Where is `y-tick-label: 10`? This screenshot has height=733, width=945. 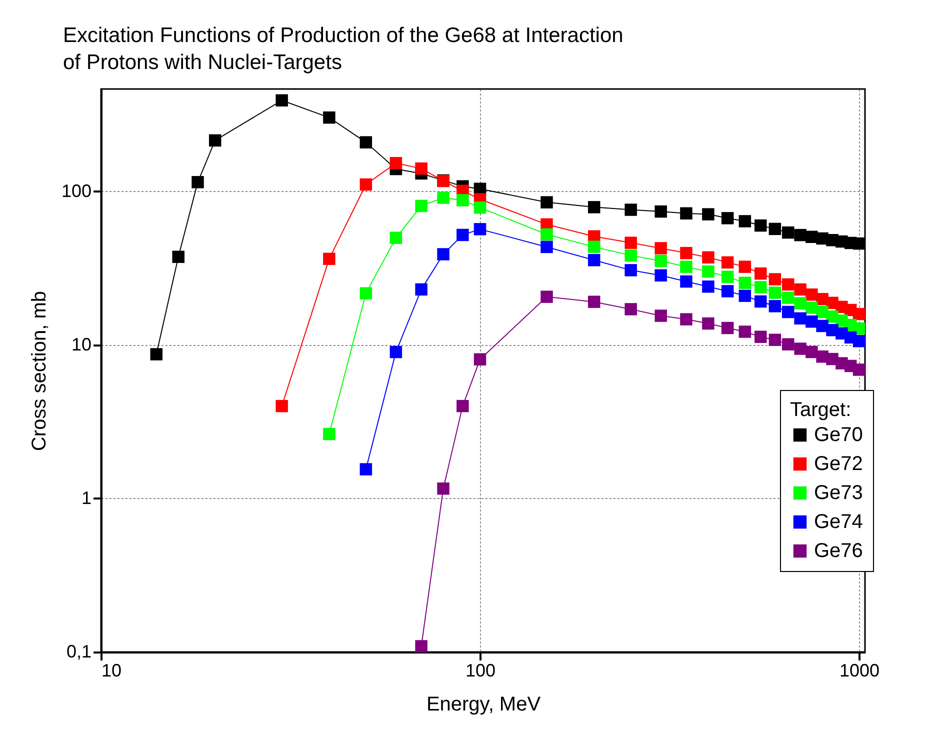 y-tick-label: 10 is located at coordinates (81, 344).